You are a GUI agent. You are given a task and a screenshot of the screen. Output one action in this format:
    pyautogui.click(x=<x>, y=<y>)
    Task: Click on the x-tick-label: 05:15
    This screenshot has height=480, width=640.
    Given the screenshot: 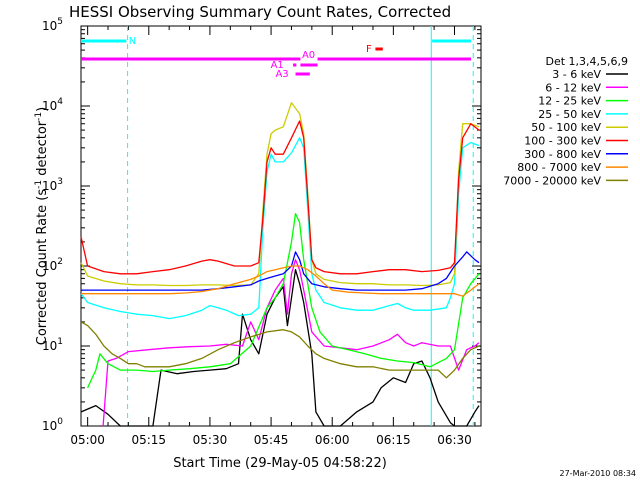 What is the action you would take?
    pyautogui.click(x=148, y=440)
    